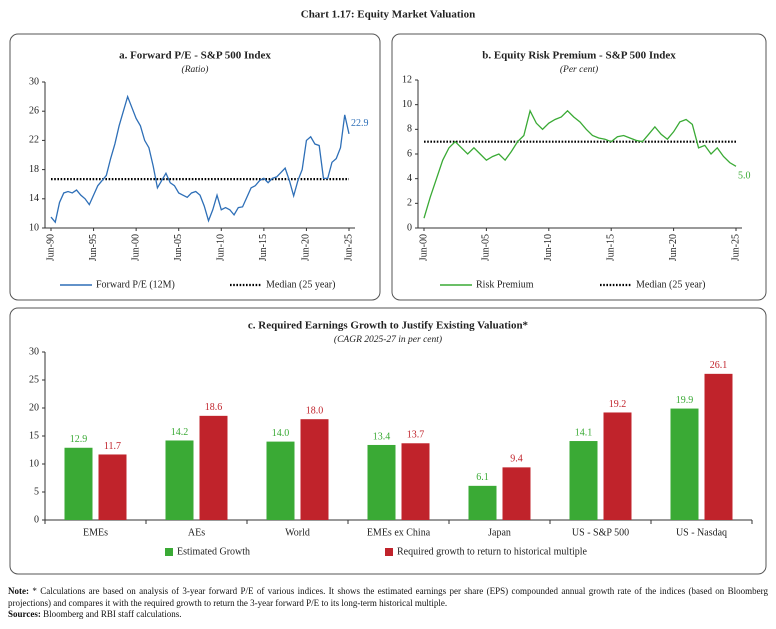  What do you see at coordinates (34, 110) in the screenshot?
I see `y-tick-label: 26` at bounding box center [34, 110].